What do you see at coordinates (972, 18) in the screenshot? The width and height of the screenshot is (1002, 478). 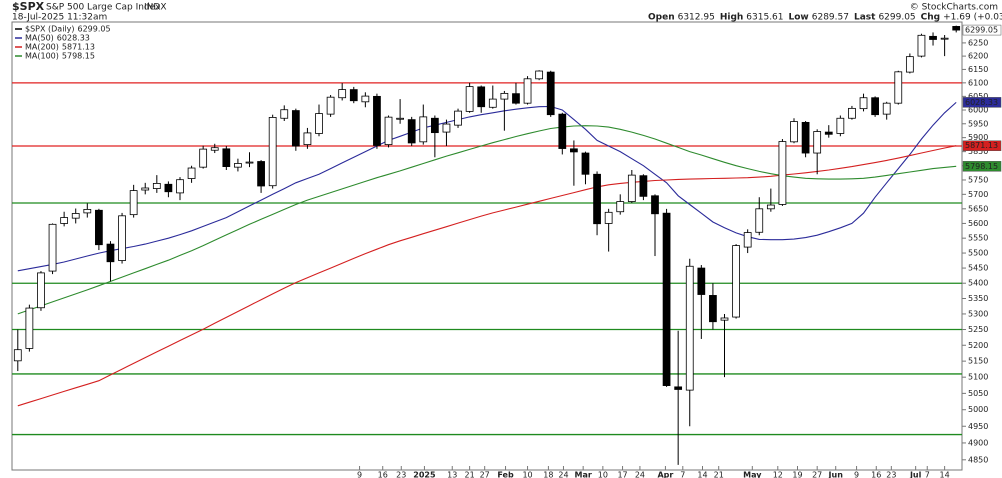 I see `quote-value: +1.69 (+0.03%)` at bounding box center [972, 18].